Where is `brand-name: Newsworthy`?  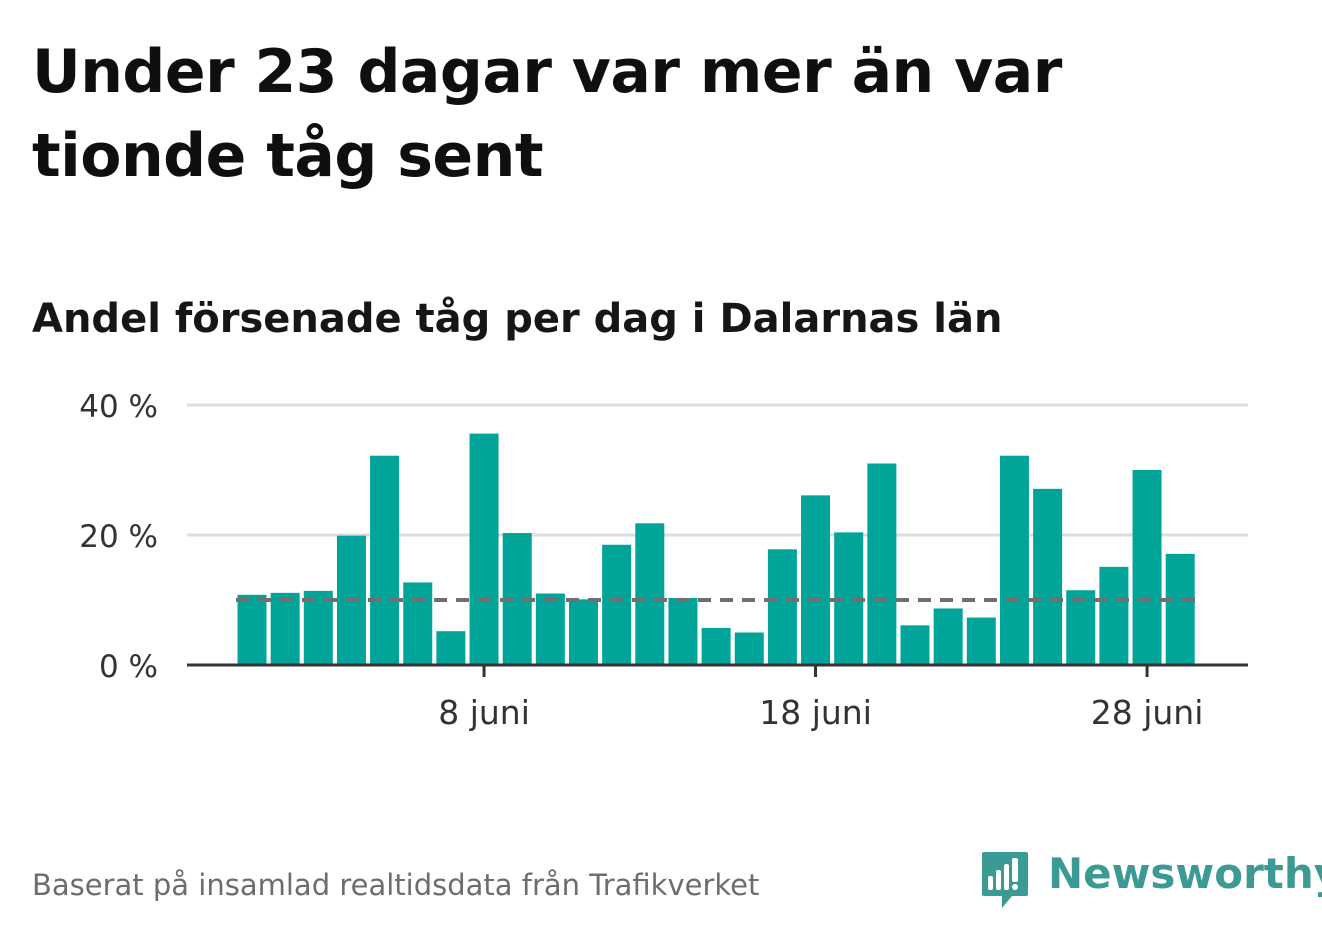 brand-name: Newsworthy is located at coordinates (1185, 873).